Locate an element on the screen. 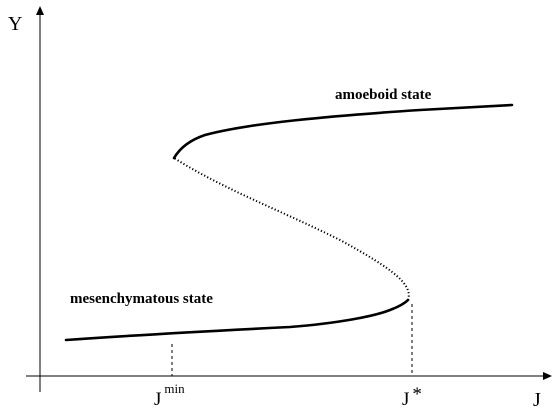  y-axis-label: Y is located at coordinates (15, 24).